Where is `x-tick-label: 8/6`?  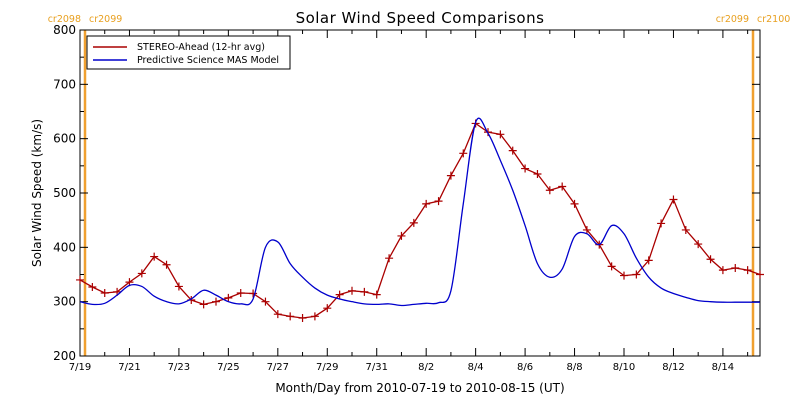 x-tick-label: 8/6 is located at coordinates (525, 367).